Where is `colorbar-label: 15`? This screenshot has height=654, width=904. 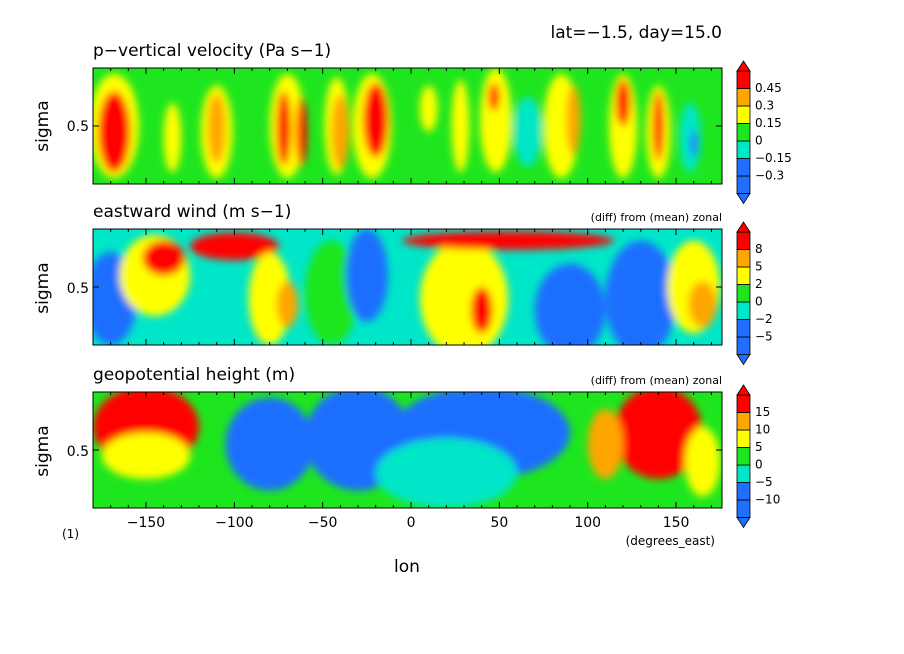
colorbar-label: 15 is located at coordinates (762, 412).